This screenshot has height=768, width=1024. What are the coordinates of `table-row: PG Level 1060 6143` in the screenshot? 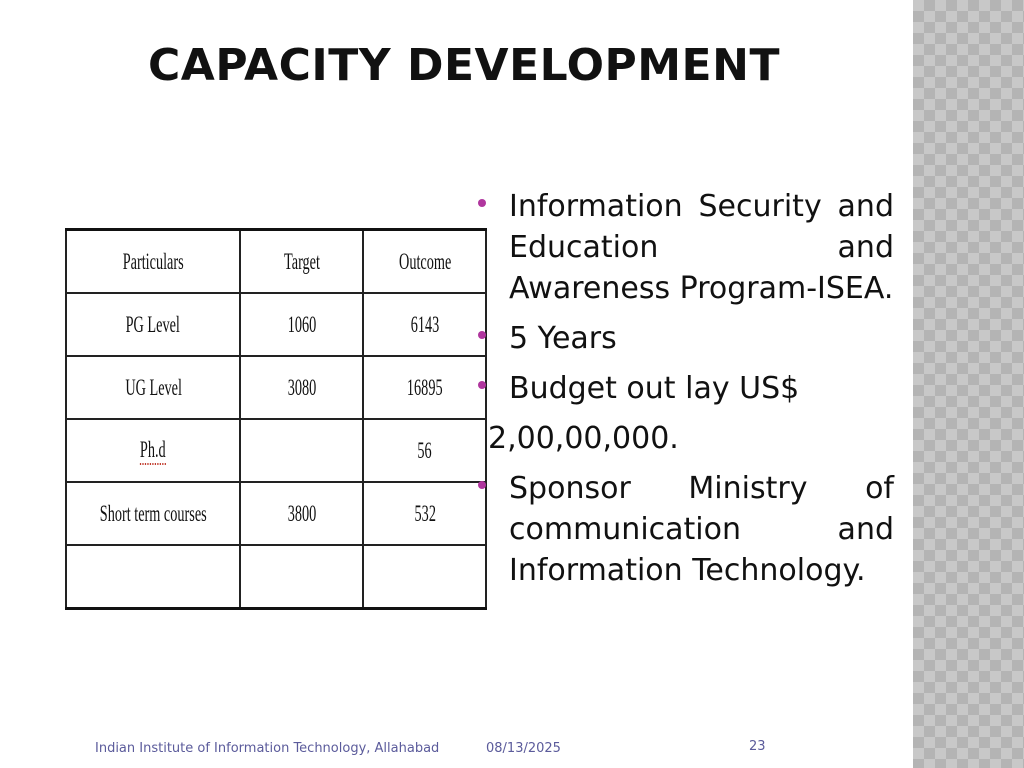 It's located at (276, 324).